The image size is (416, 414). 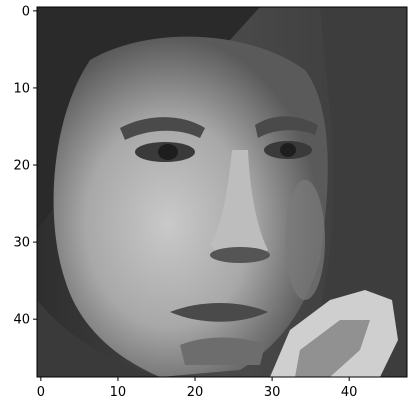 I want to click on x-tick-label: 40, so click(x=349, y=392).